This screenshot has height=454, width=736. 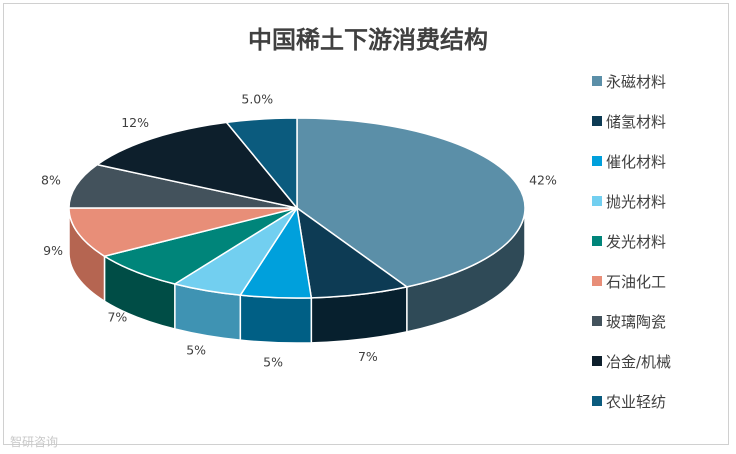 I want to click on legend-item-7: 冶金/机械, so click(x=631, y=362).